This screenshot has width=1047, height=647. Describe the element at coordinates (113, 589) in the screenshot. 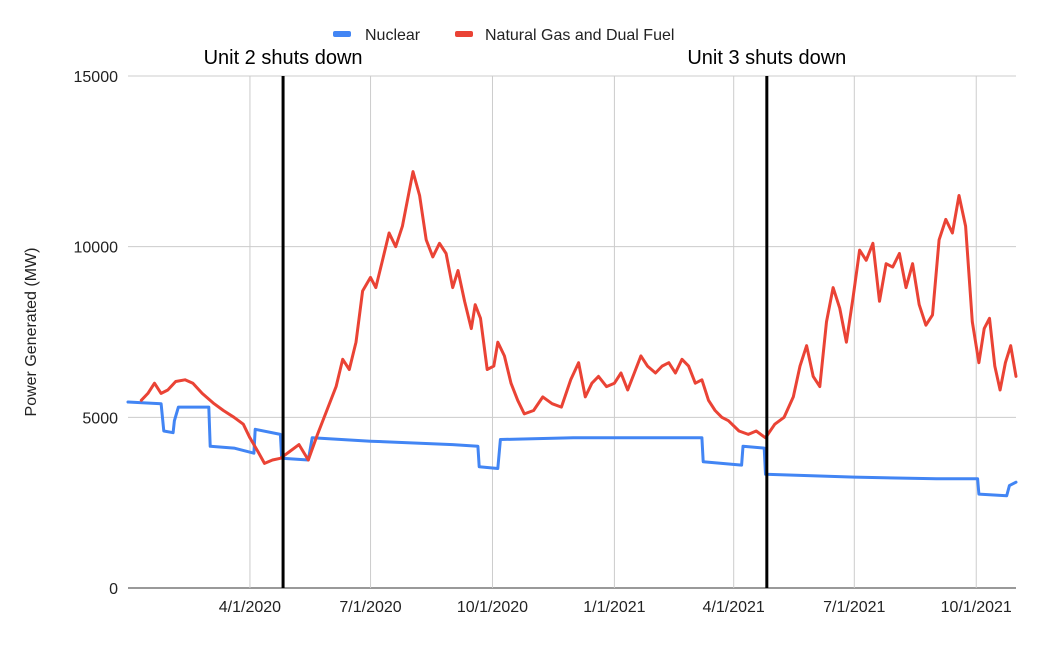

I see `y-tick-label: 0` at that location.